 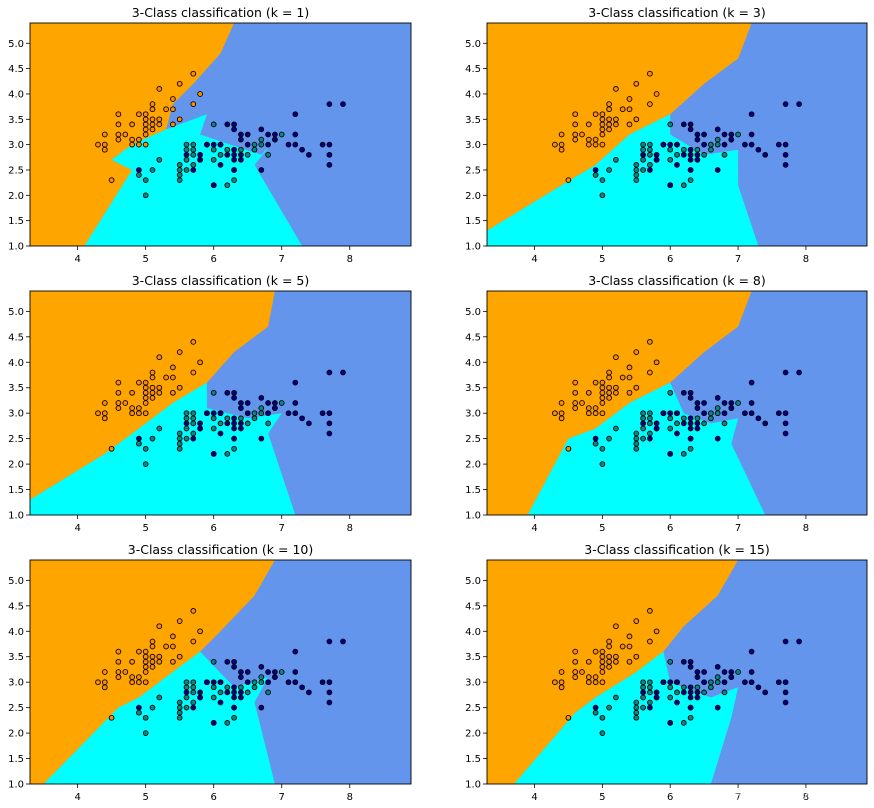 What do you see at coordinates (282, 797) in the screenshot?
I see `x-tick-label: 7` at bounding box center [282, 797].